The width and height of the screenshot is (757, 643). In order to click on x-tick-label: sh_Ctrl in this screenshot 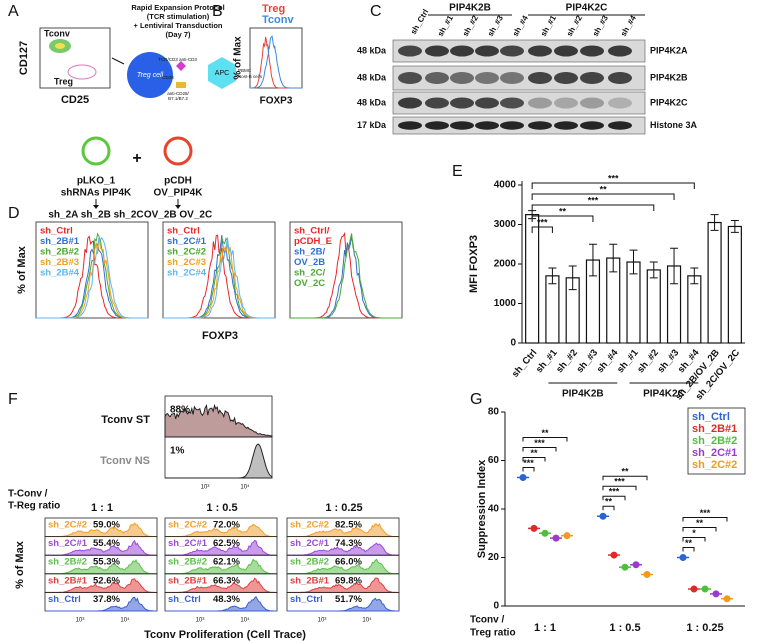, I will do `click(524, 363)`.